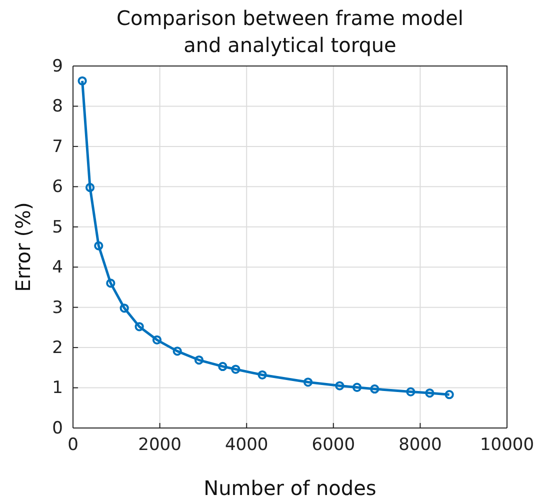 This screenshot has width=536, height=501. What do you see at coordinates (73, 445) in the screenshot?
I see `x-tick-label: 0` at bounding box center [73, 445].